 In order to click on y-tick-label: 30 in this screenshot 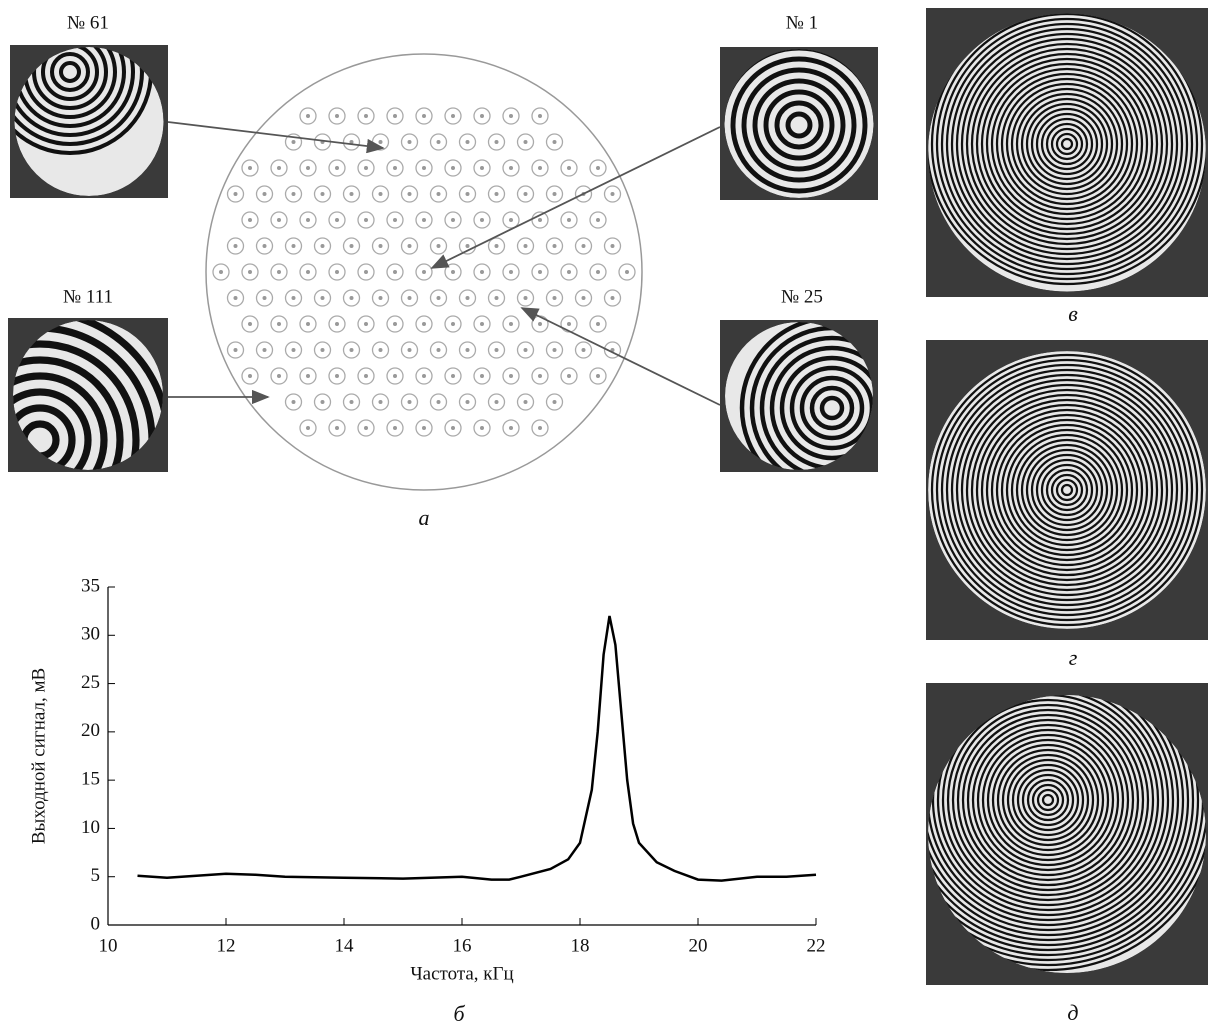, I will do `click(90, 634)`.